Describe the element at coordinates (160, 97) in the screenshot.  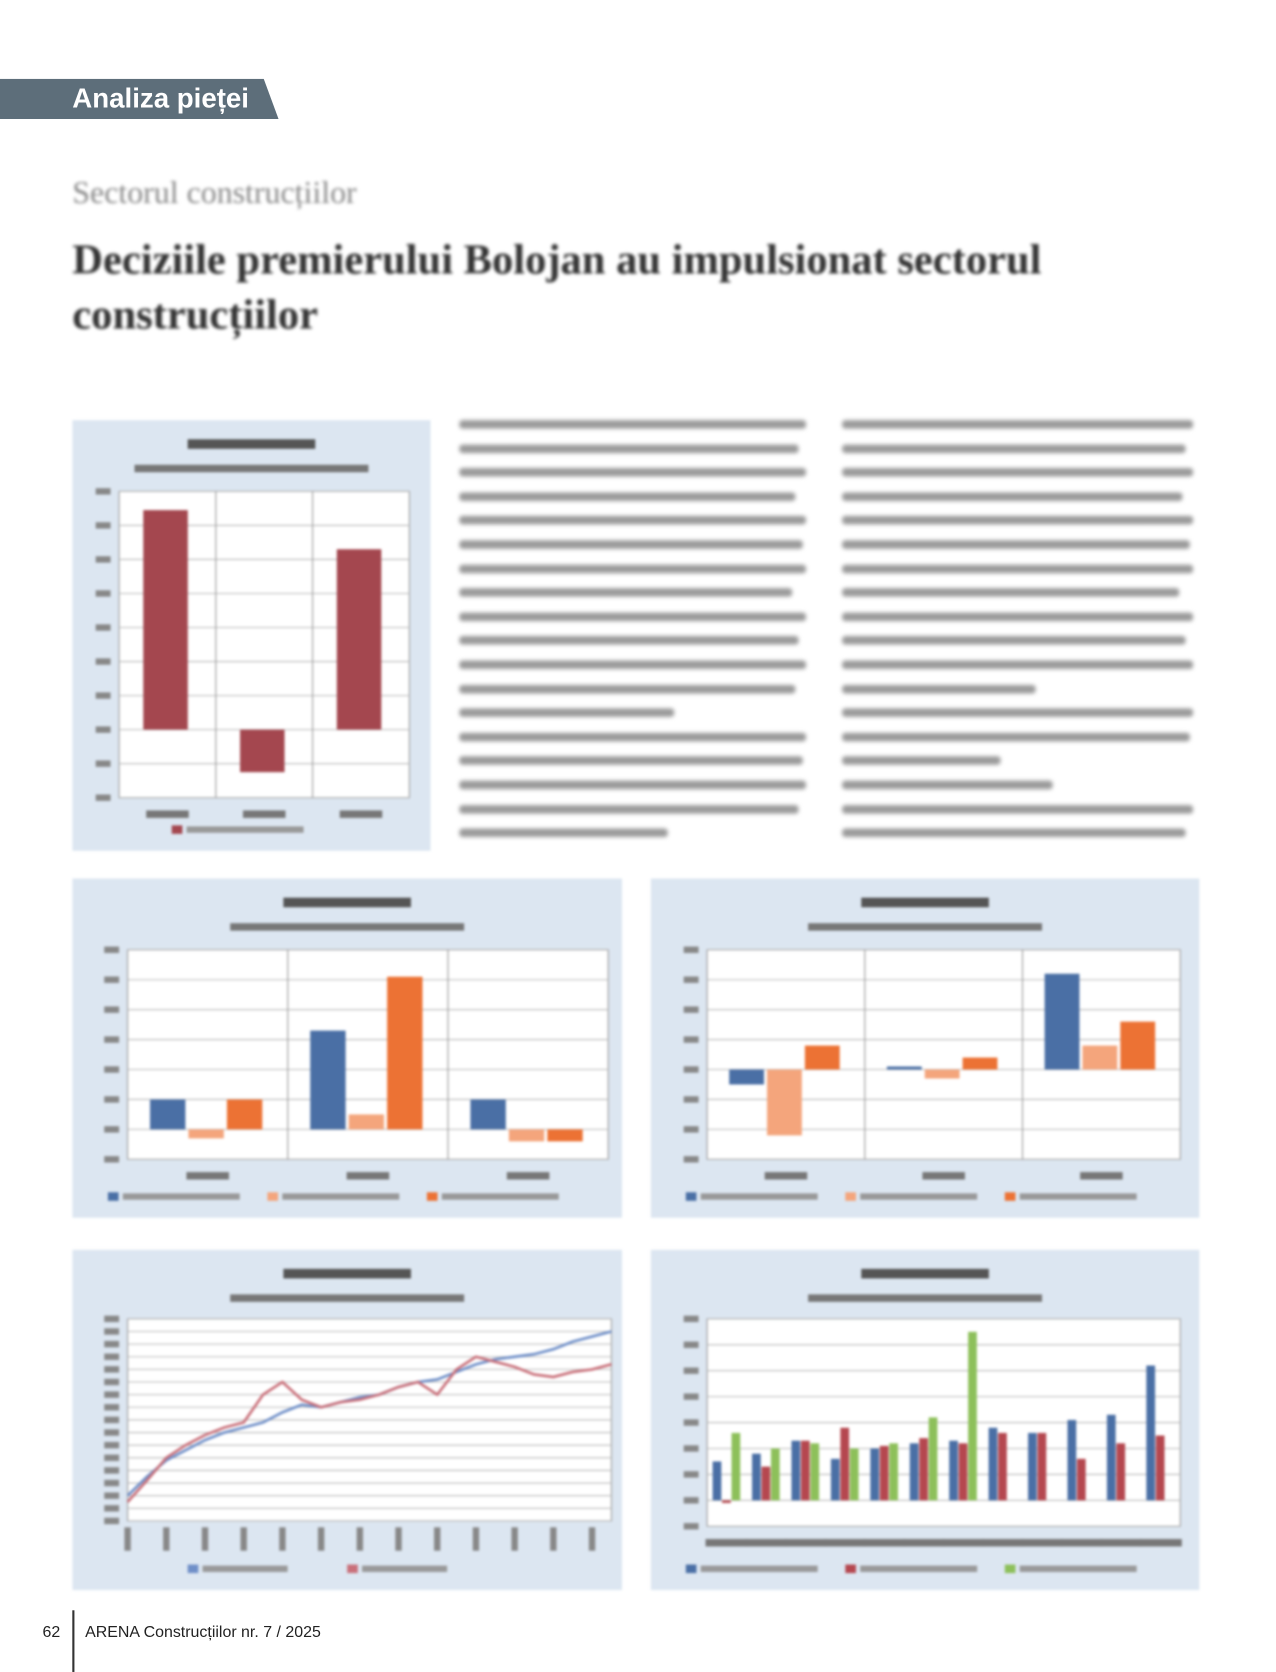
I see `section-label: Analiza pieței` at that location.